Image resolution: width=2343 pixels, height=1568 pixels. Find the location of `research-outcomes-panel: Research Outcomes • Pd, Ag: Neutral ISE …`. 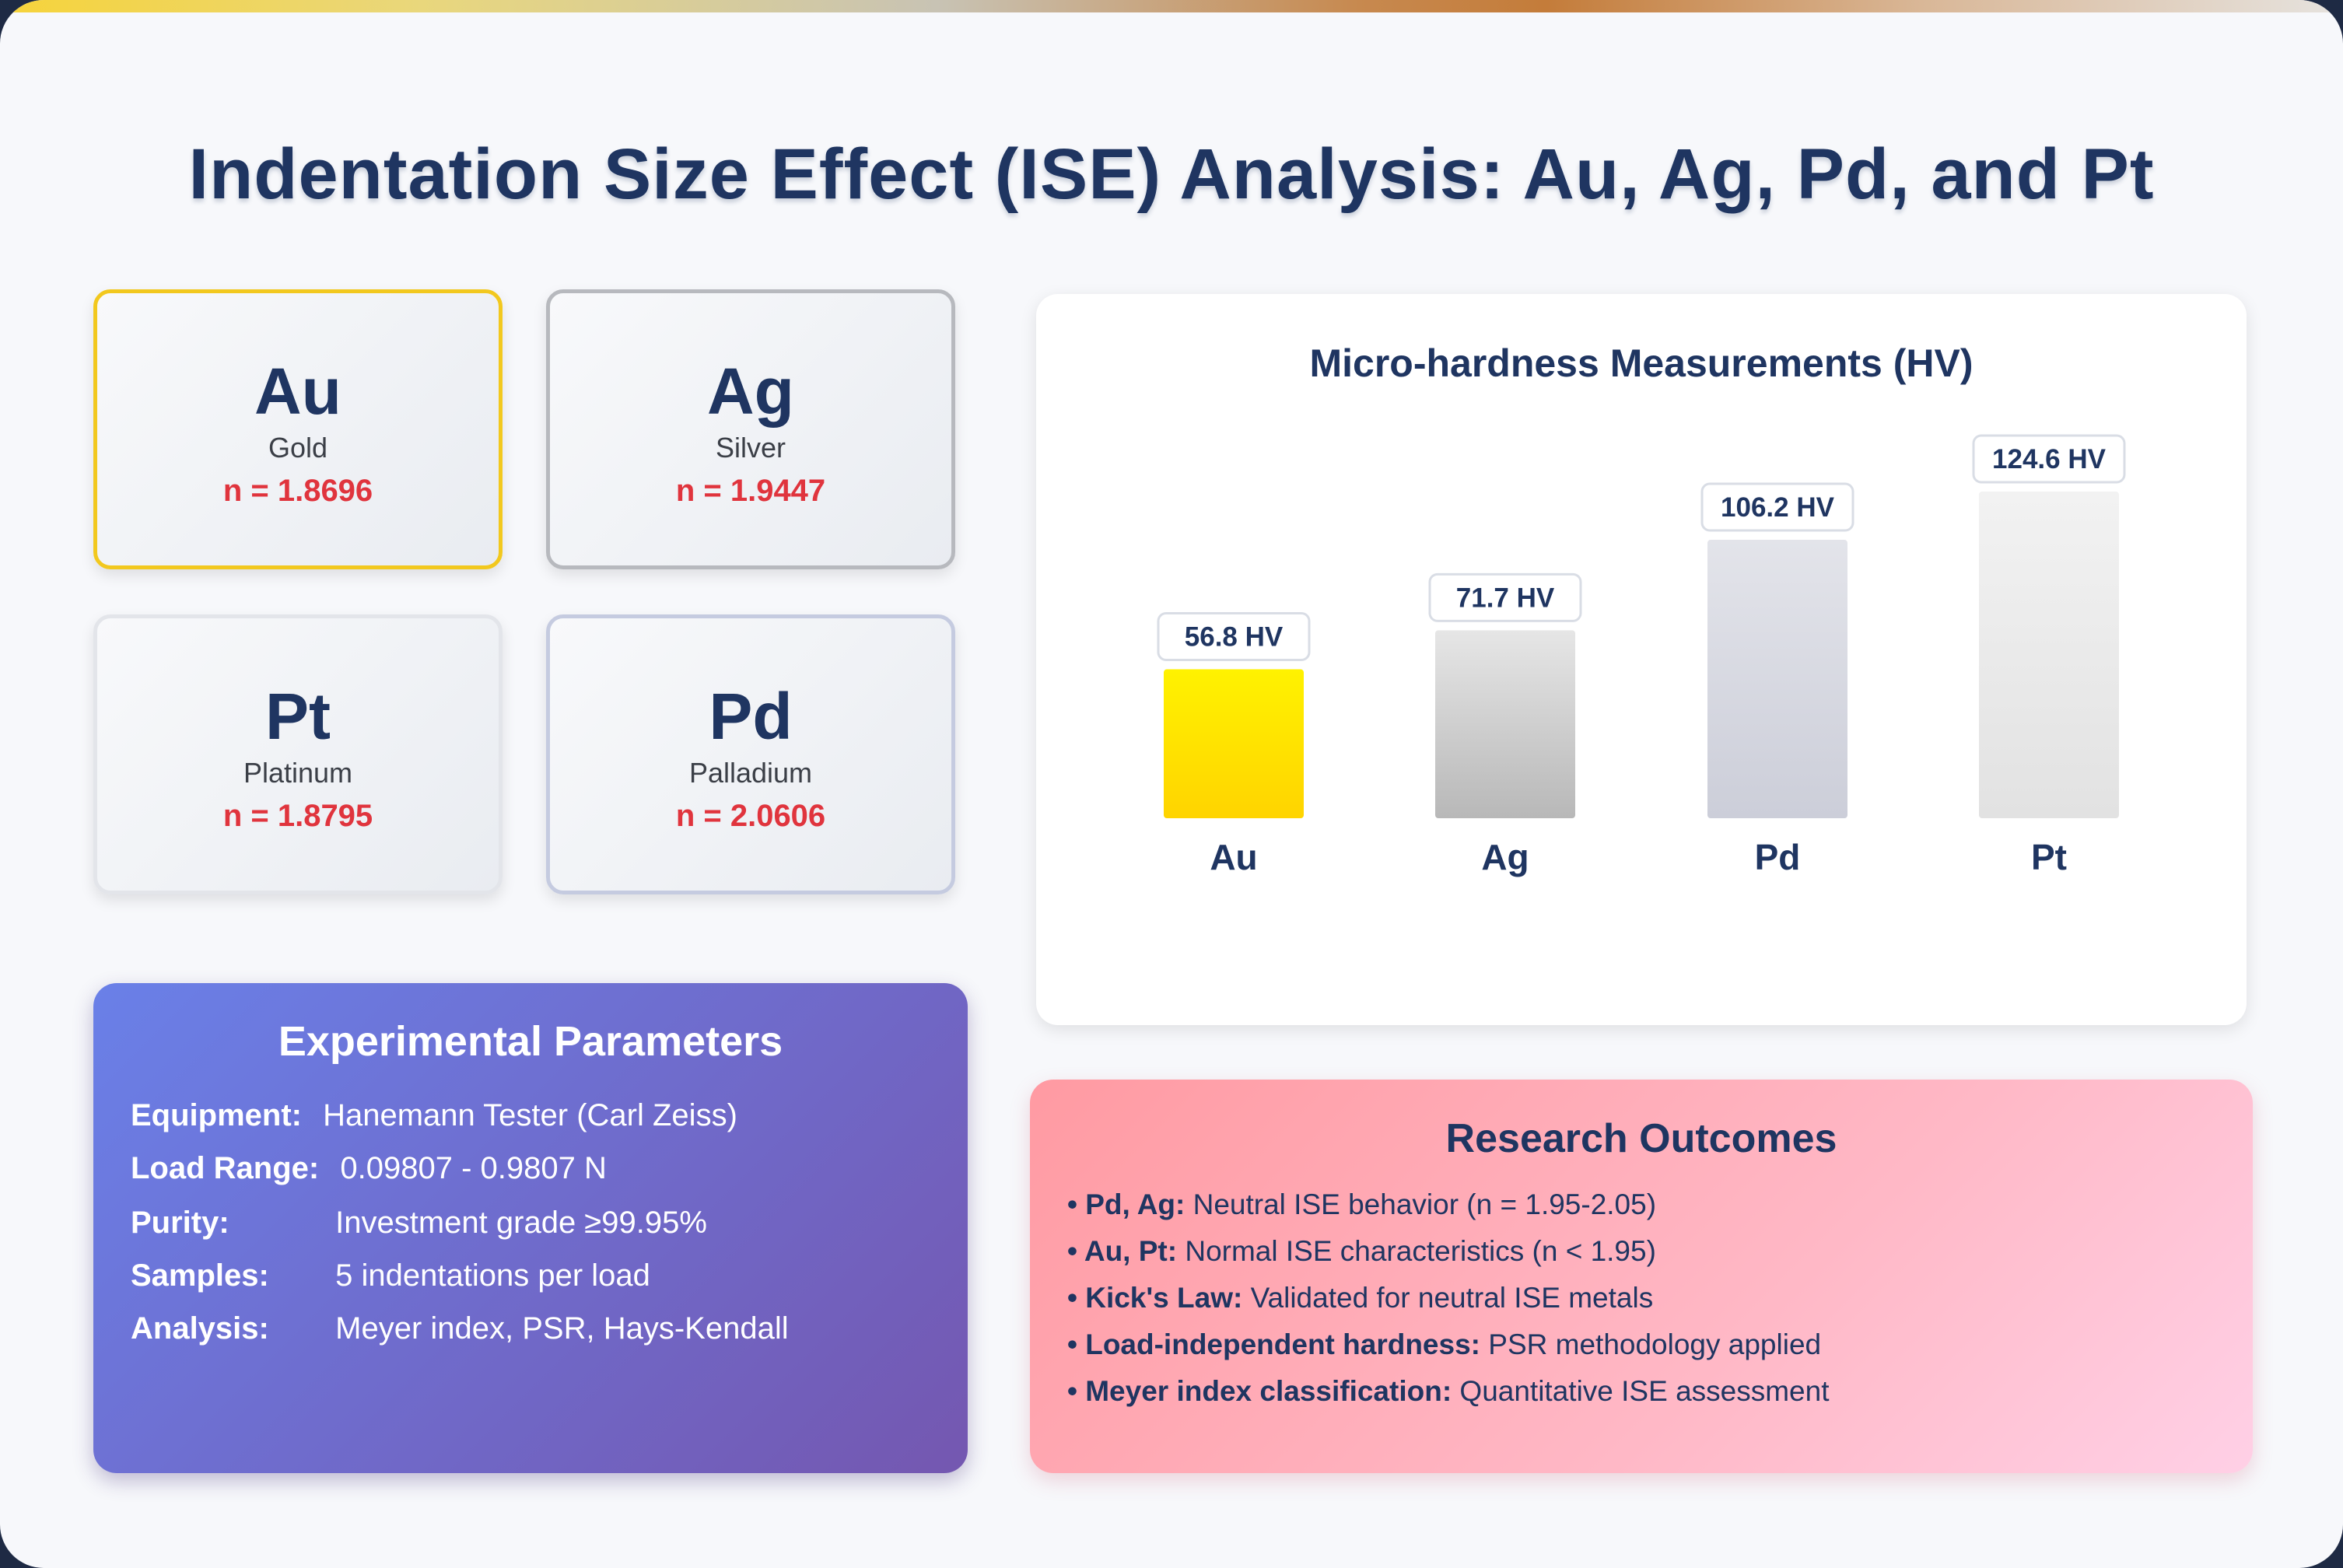

research-outcomes-panel: Research Outcomes • Pd, Ag: Neutral ISE … is located at coordinates (1641, 1276).